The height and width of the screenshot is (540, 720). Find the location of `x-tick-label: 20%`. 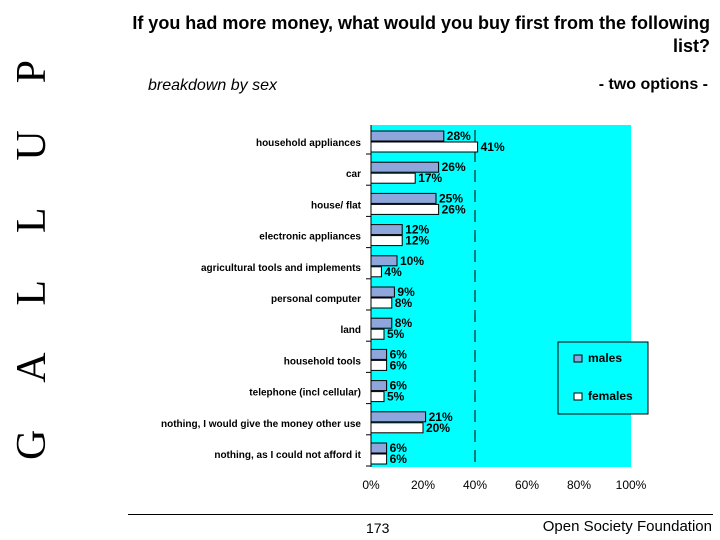

x-tick-label: 20% is located at coordinates (423, 485).